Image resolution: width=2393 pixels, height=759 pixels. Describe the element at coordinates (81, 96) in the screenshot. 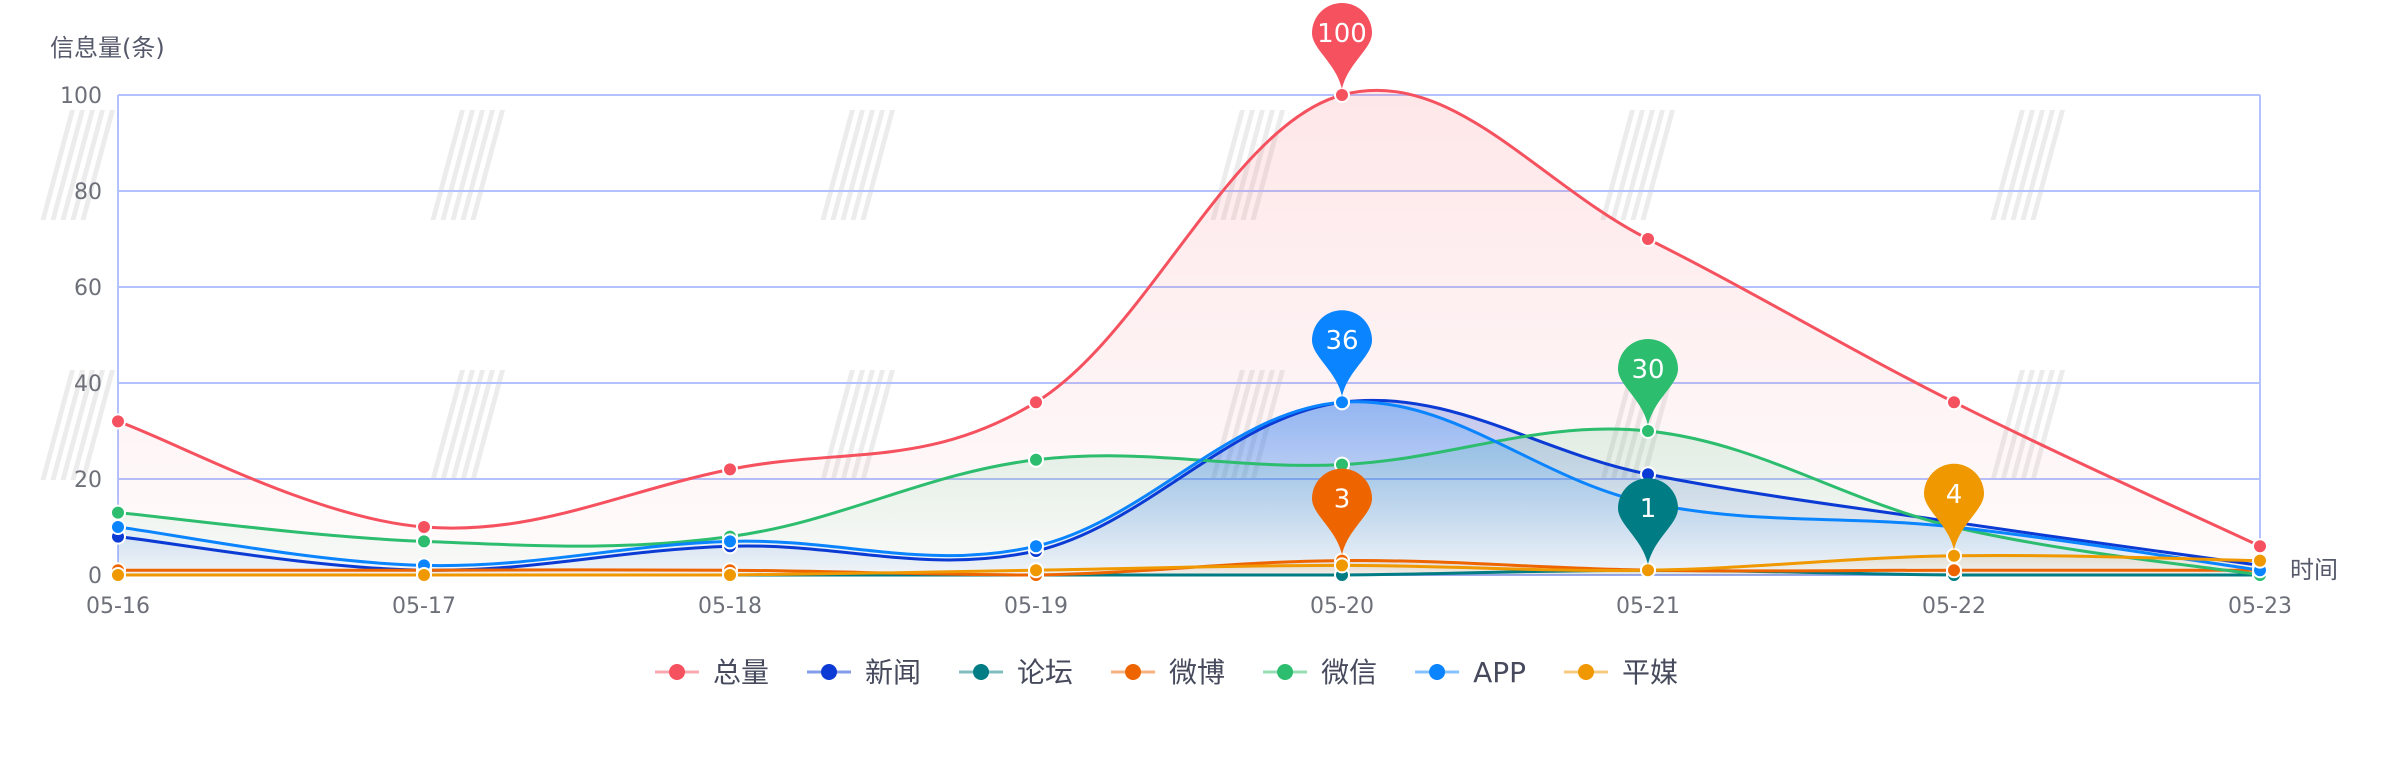

I see `y-tick-label: 100` at that location.